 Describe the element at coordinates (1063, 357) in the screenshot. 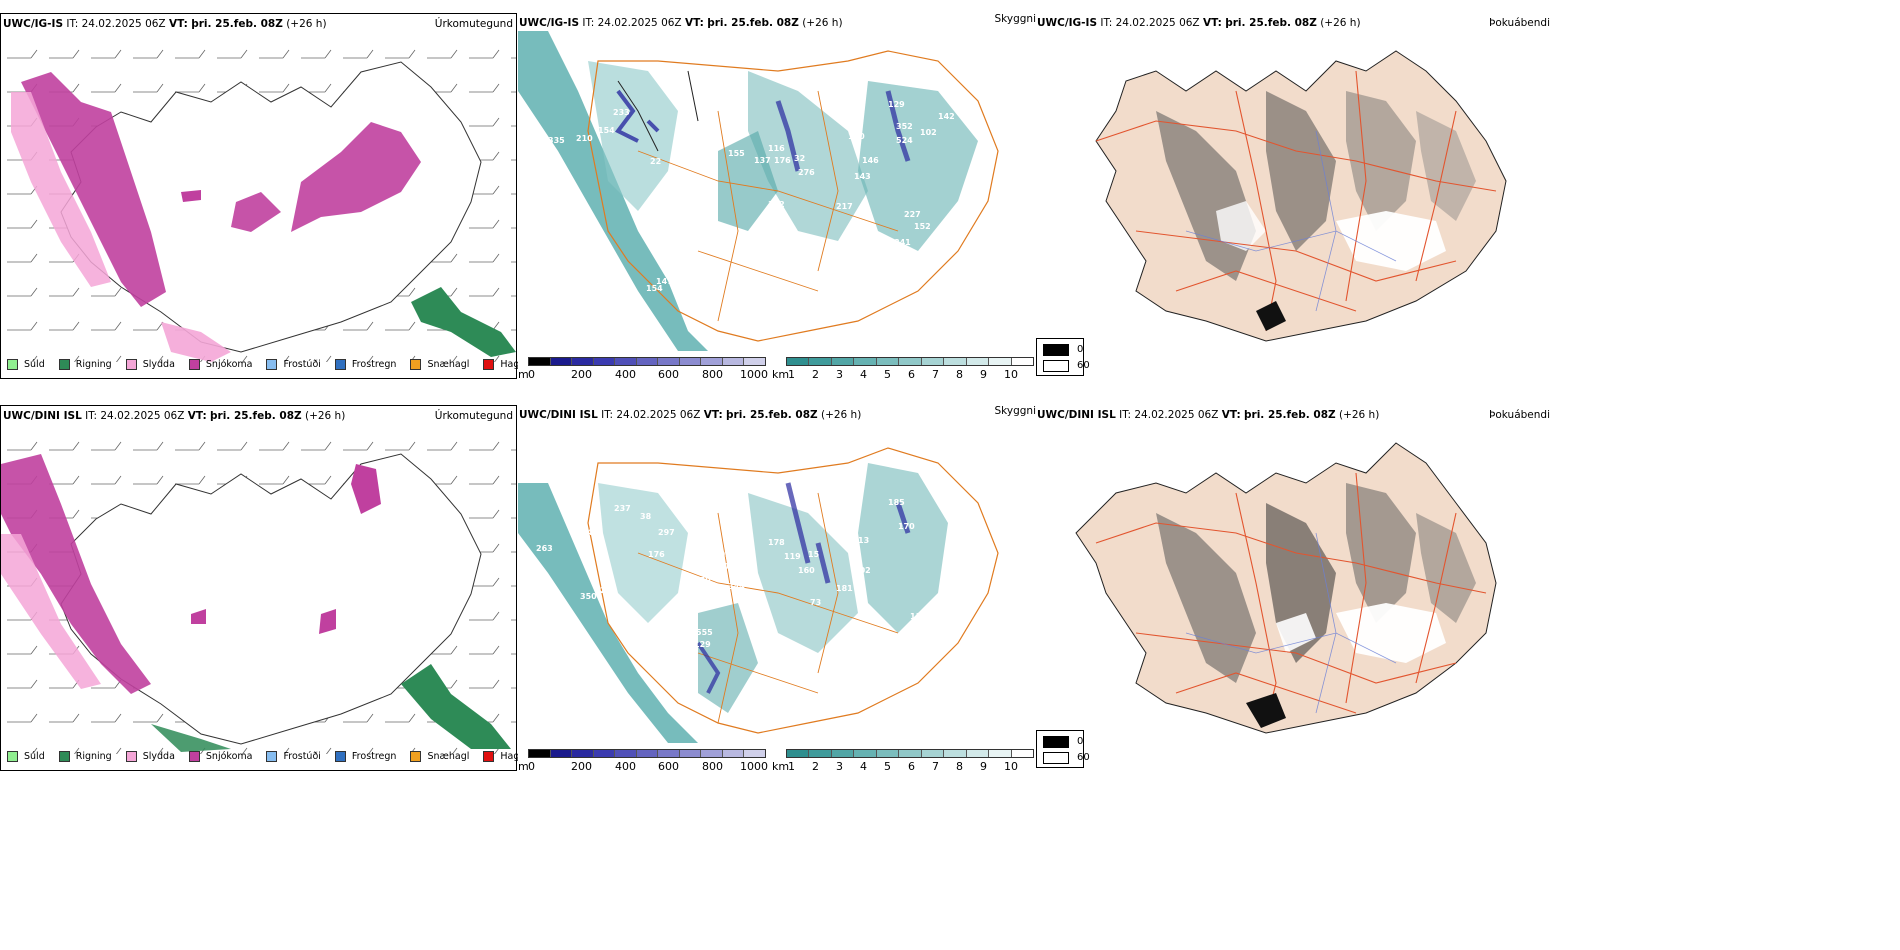

I see `fog-scale: 0 60` at that location.